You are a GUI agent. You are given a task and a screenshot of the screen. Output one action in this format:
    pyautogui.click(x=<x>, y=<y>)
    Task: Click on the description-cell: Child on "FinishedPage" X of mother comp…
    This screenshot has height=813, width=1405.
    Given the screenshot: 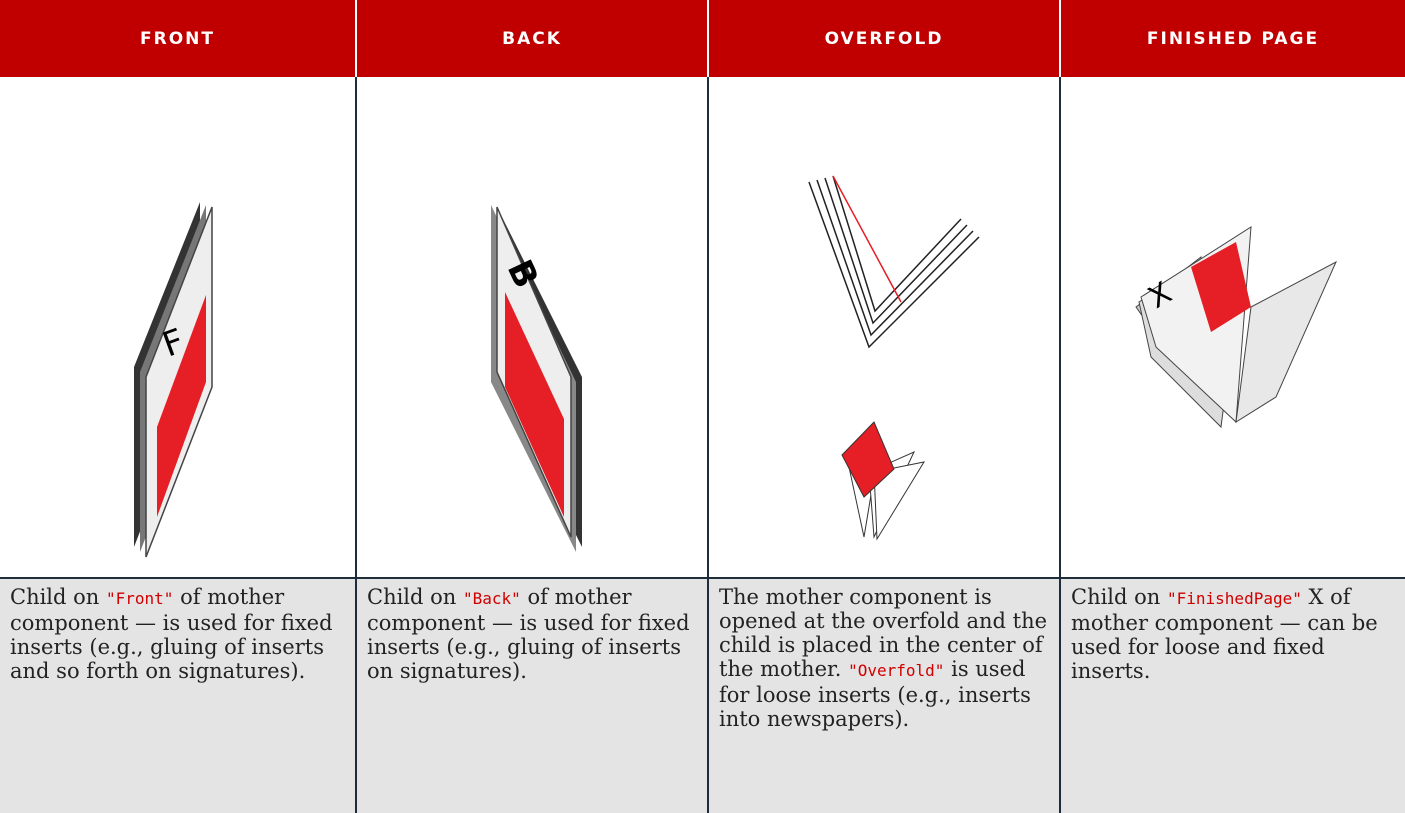 What is the action you would take?
    pyautogui.click(x=1232, y=695)
    